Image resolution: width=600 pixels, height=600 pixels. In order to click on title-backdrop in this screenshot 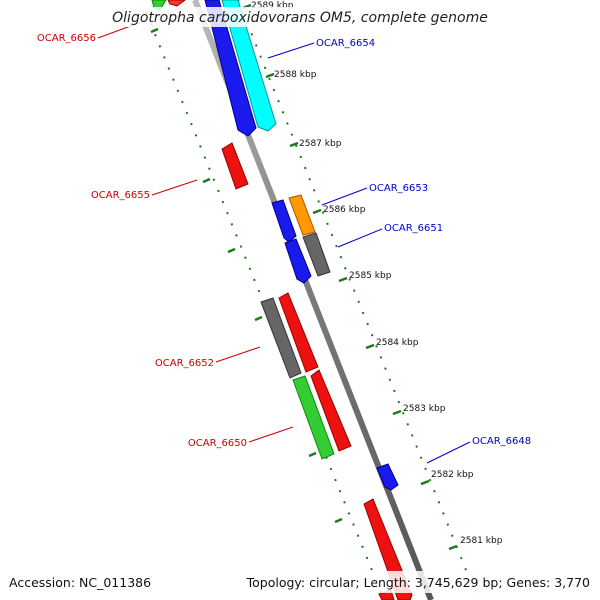, I will do `click(300, 17)`.